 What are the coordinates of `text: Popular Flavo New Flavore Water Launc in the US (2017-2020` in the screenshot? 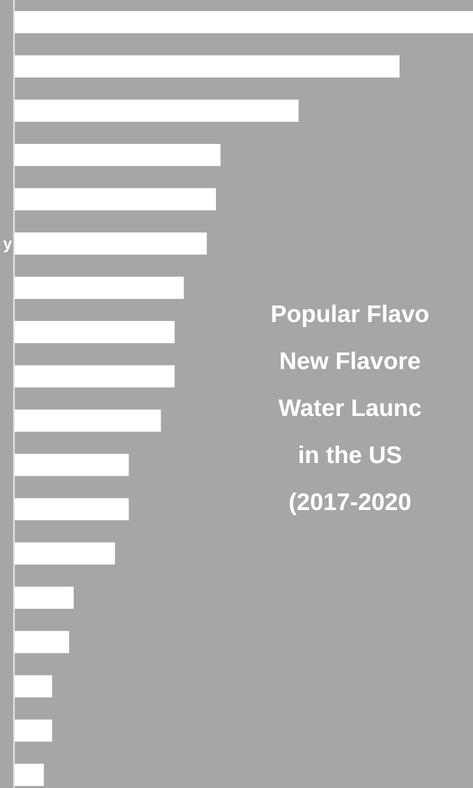 It's located at (350, 408).